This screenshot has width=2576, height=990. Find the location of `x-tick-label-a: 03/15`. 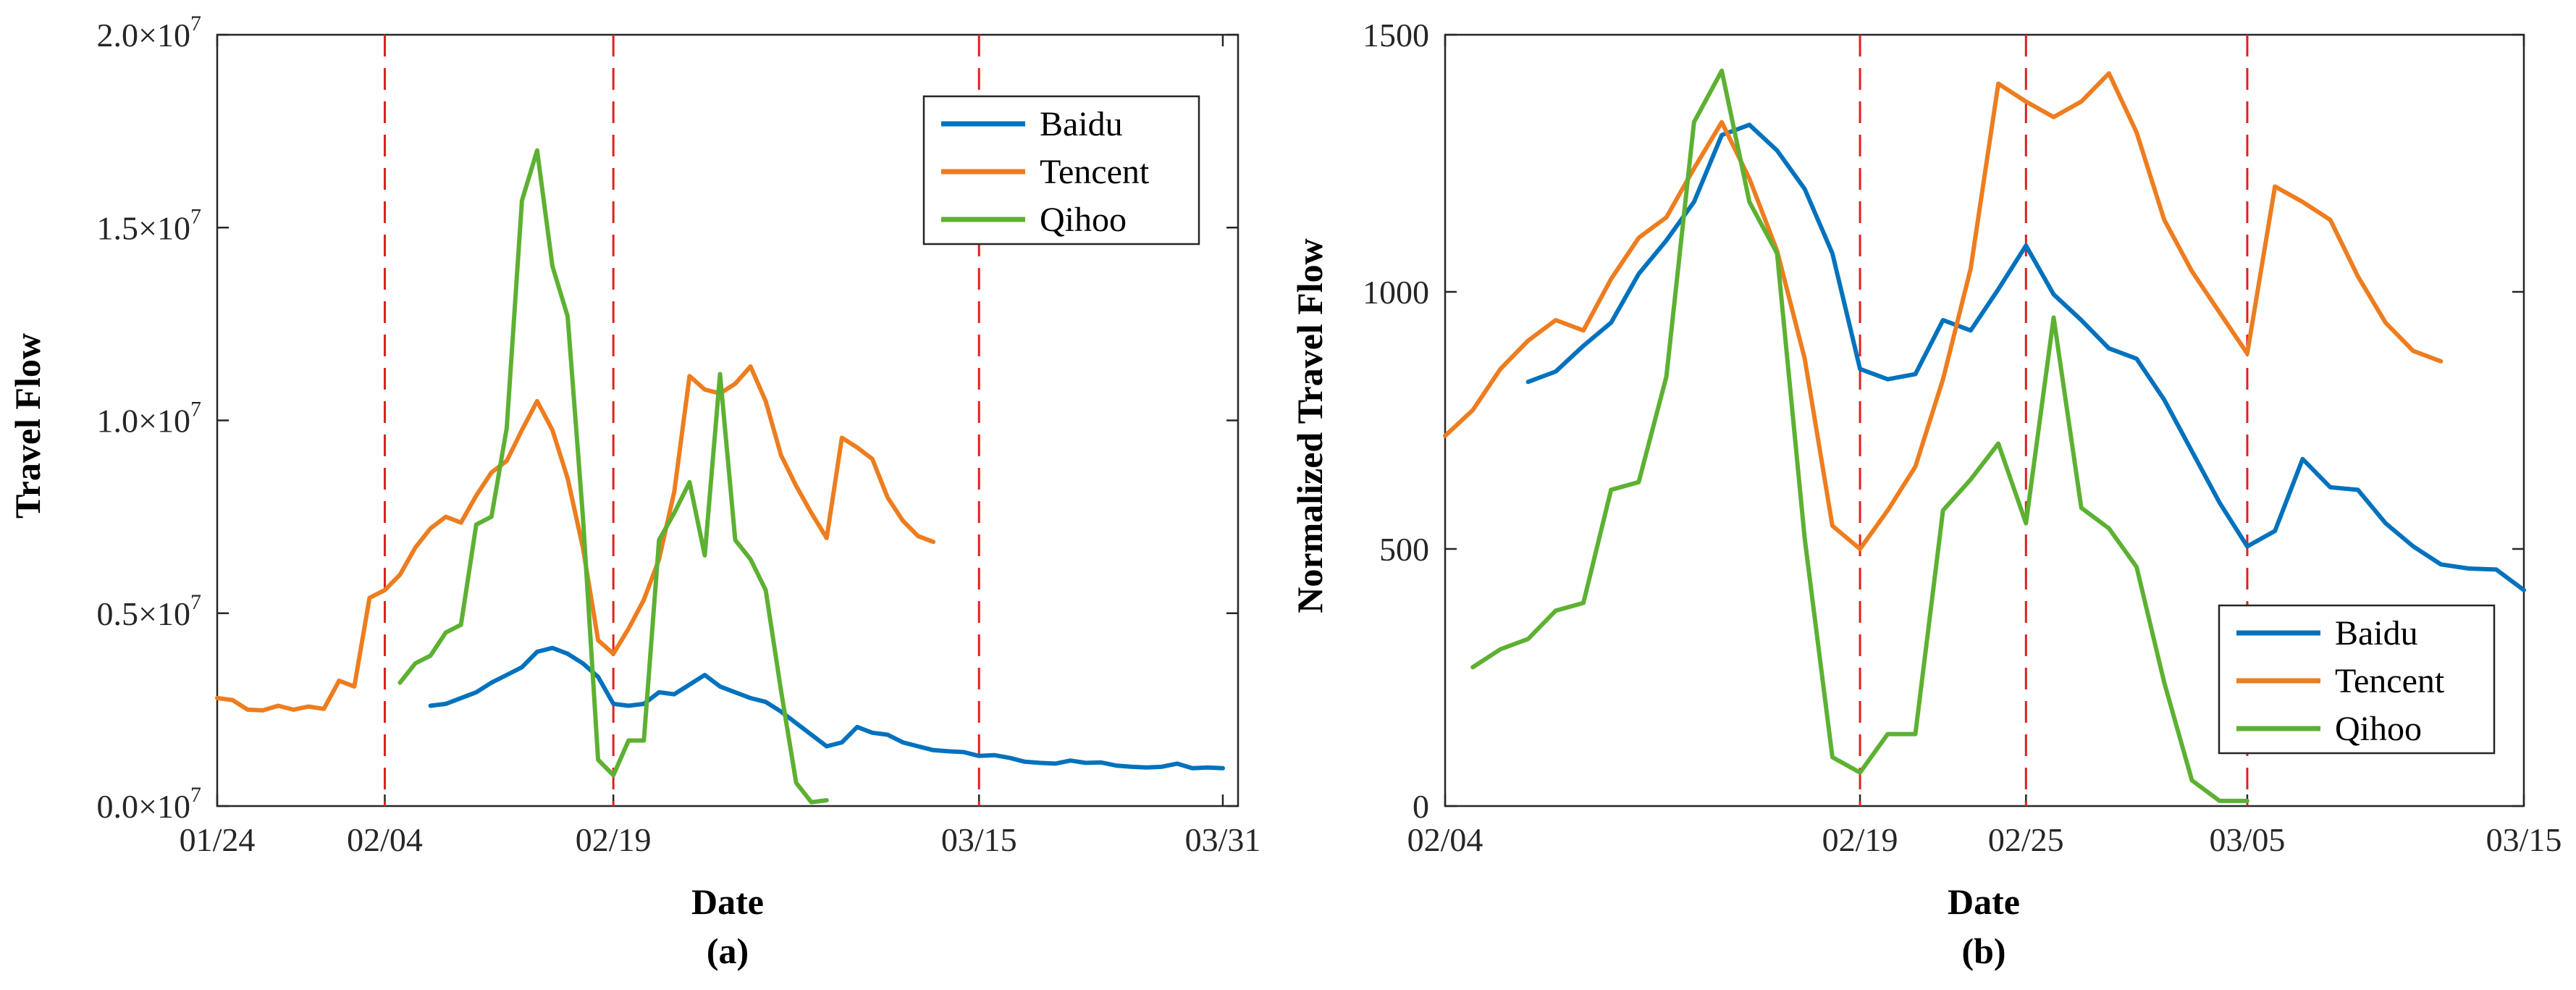

x-tick-label-a: 03/15 is located at coordinates (979, 839).